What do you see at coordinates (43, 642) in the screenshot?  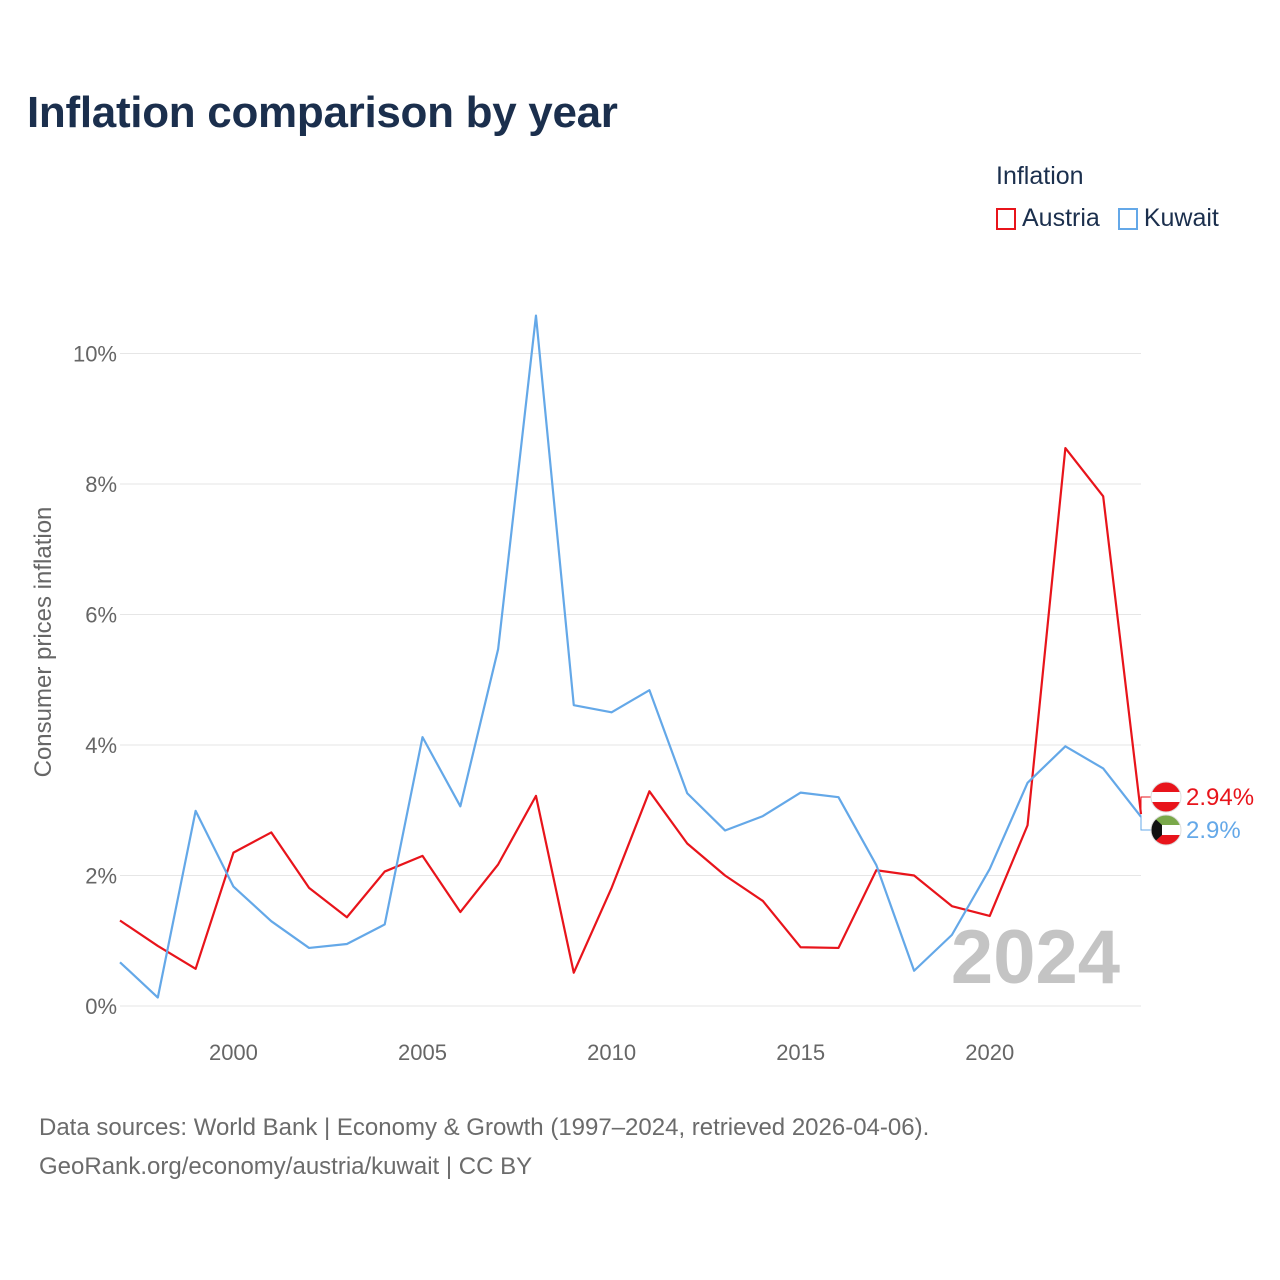 I see `y-axis-label: Consumer prices inflation` at bounding box center [43, 642].